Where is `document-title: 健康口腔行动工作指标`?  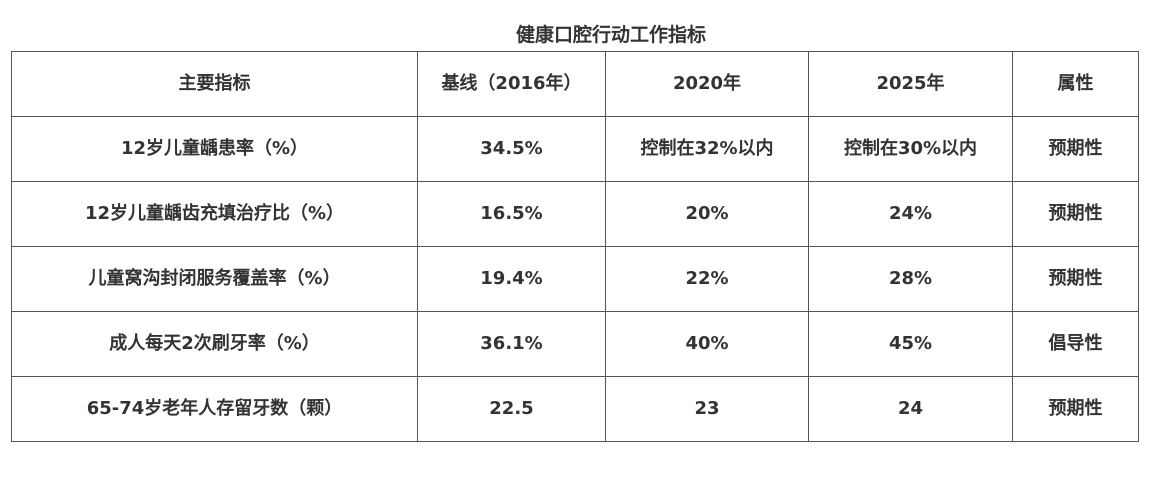
document-title: 健康口腔行动工作指标 is located at coordinates (610, 35).